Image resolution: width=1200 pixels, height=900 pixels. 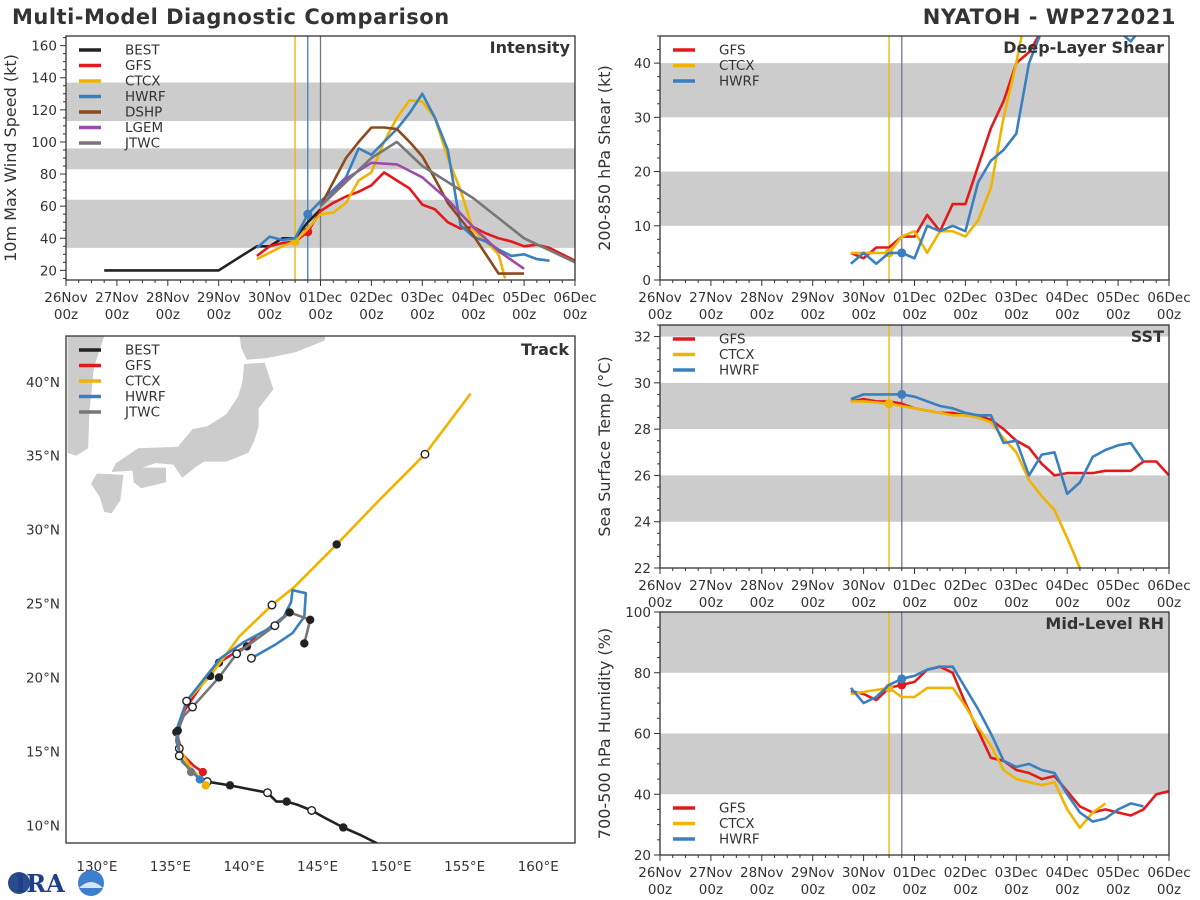 What do you see at coordinates (762, 873) in the screenshot?
I see `x-tick-label: 28Nov` at bounding box center [762, 873].